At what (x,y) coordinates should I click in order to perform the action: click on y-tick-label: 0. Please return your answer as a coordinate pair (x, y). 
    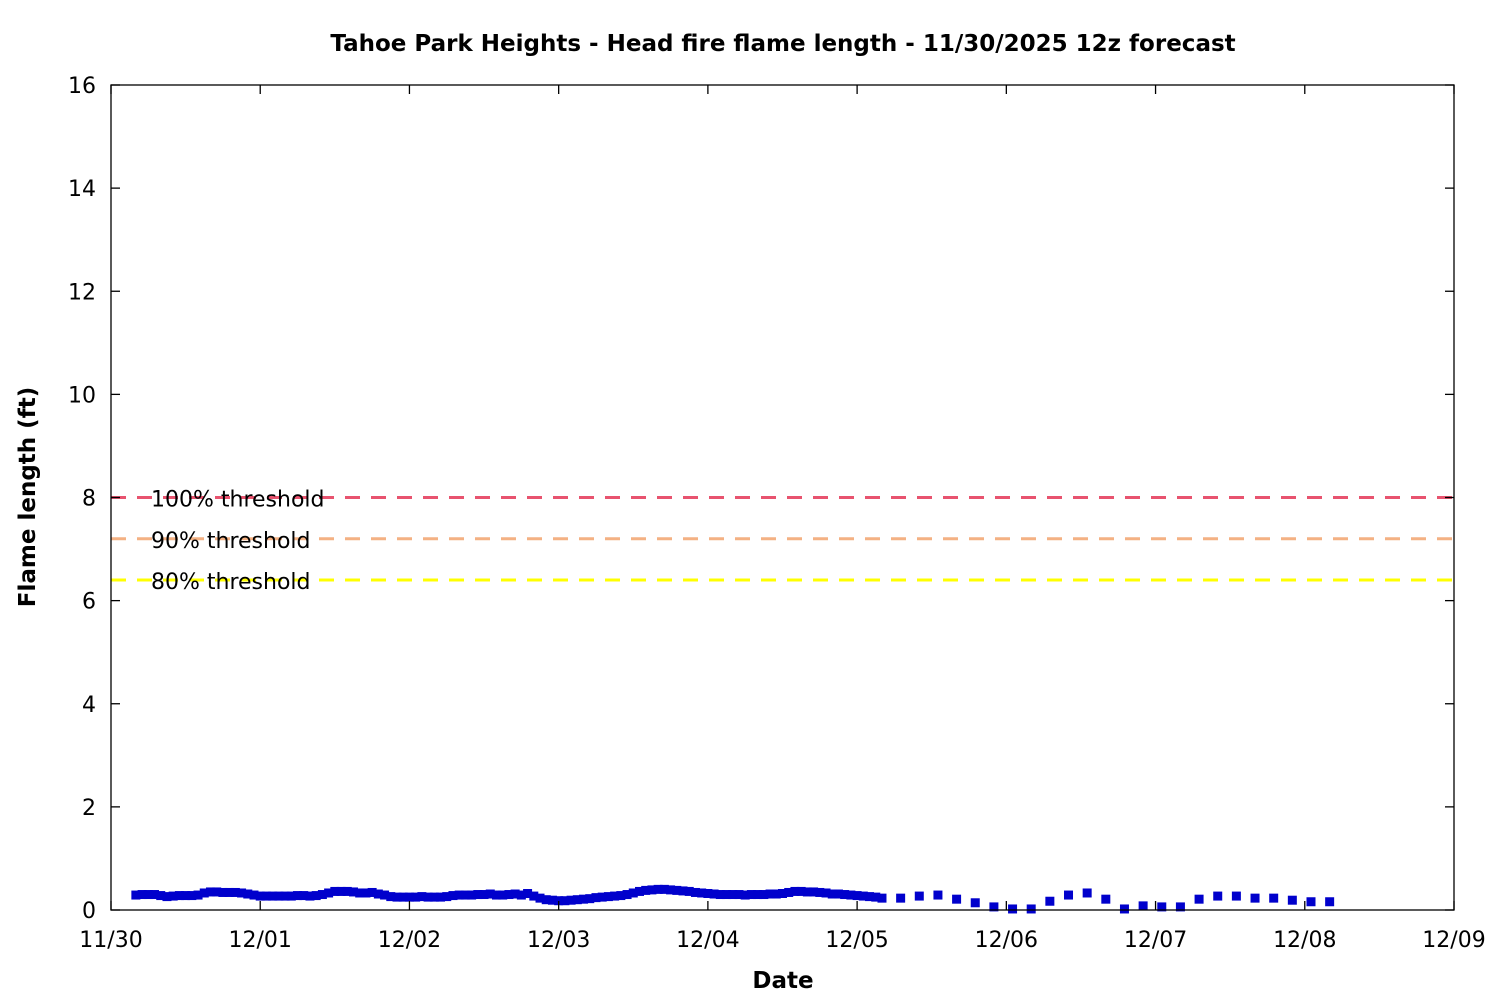
    Looking at the image, I should click on (89, 911).